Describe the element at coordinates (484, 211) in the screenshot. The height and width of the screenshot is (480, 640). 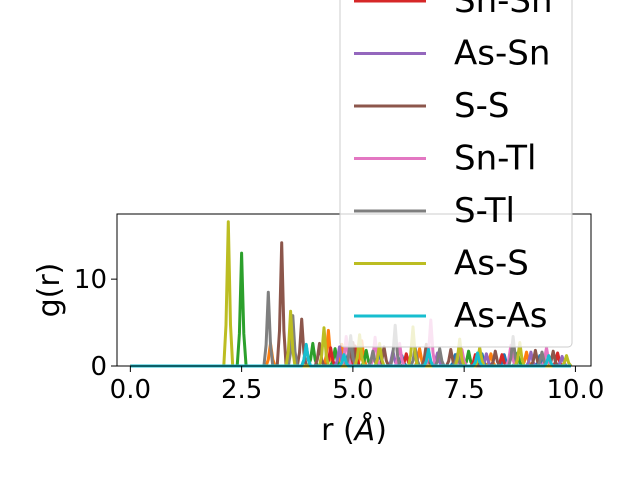
I see `legend-label-s-tl: S-Tl` at that location.